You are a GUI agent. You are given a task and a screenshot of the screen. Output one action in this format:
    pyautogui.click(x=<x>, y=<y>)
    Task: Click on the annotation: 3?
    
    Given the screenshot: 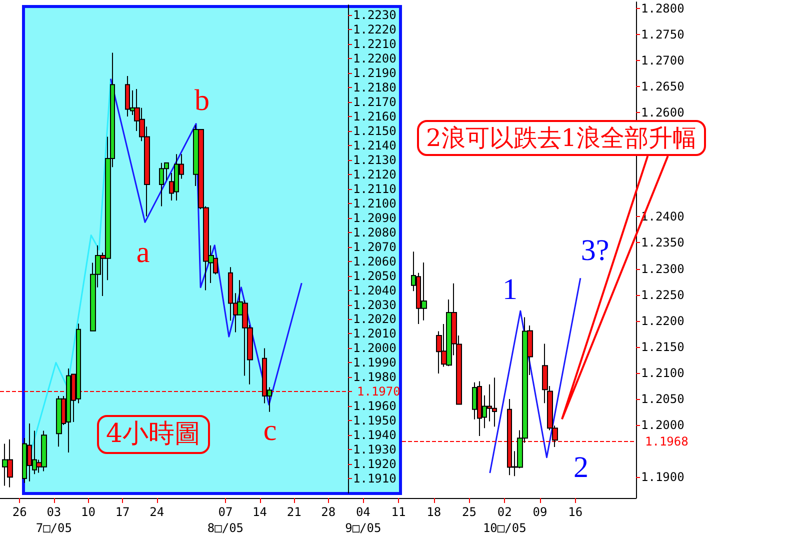 What is the action you would take?
    pyautogui.click(x=595, y=250)
    